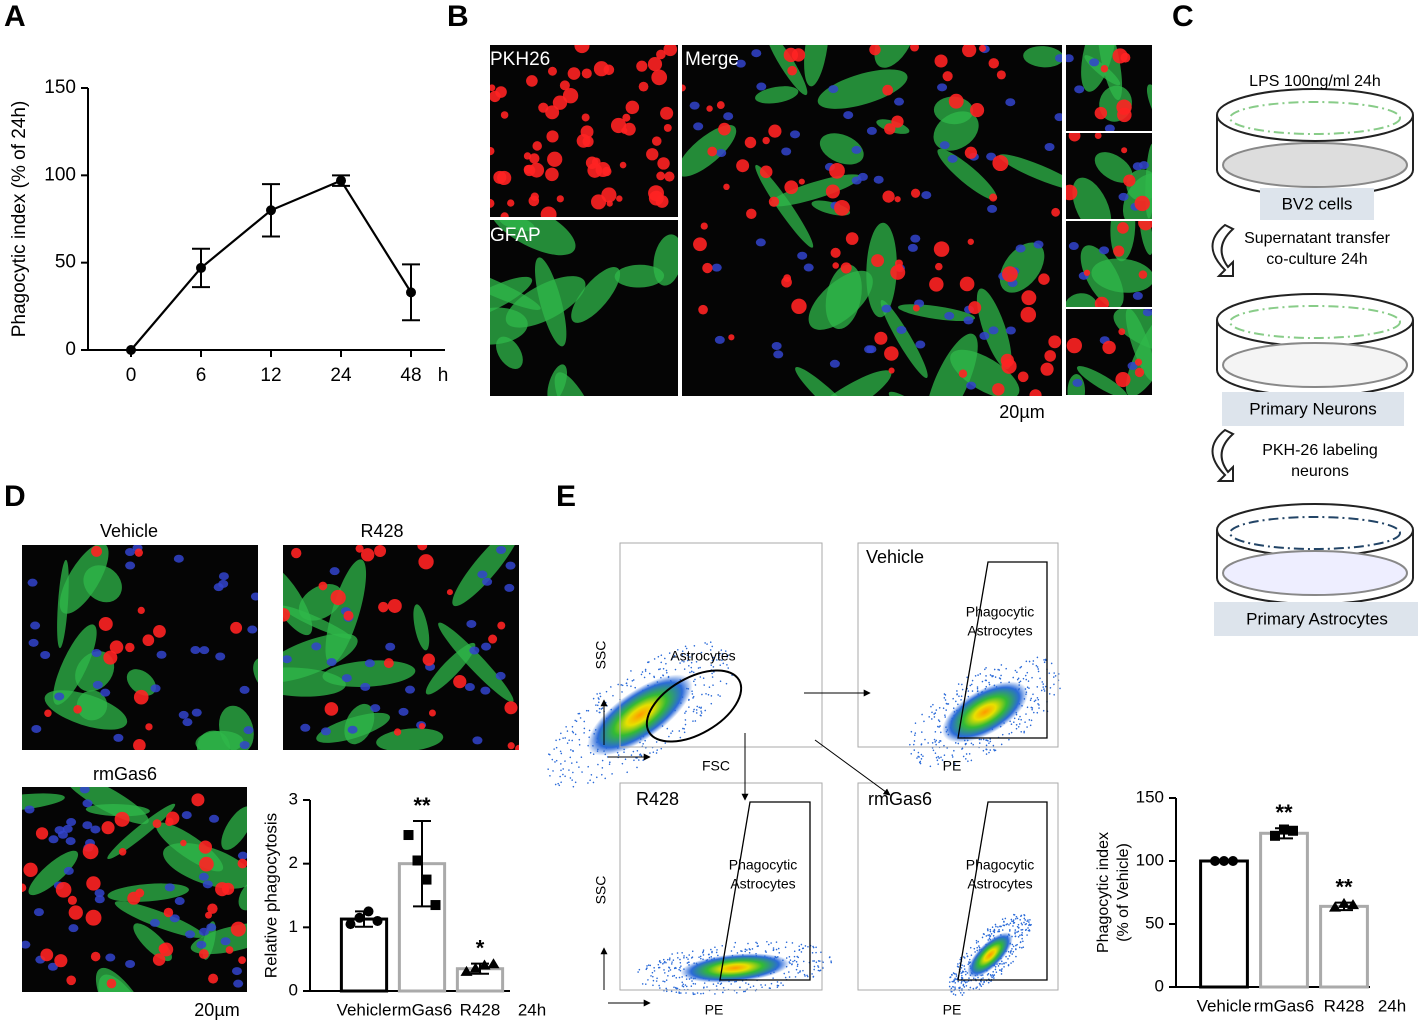  Describe the element at coordinates (15, 496) in the screenshot. I see `panel-label: D` at that location.